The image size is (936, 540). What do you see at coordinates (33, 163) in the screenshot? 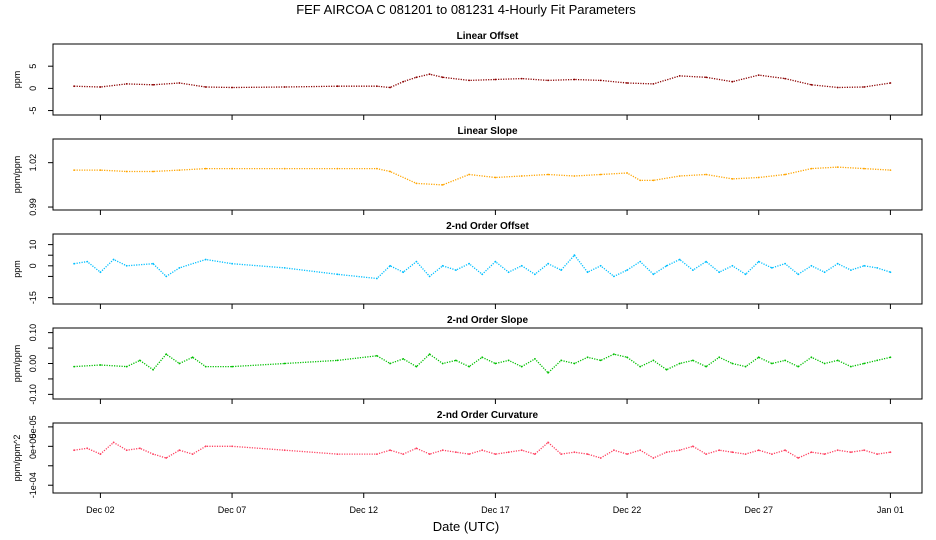
I see `y-tick-label: 1.02` at bounding box center [33, 163].